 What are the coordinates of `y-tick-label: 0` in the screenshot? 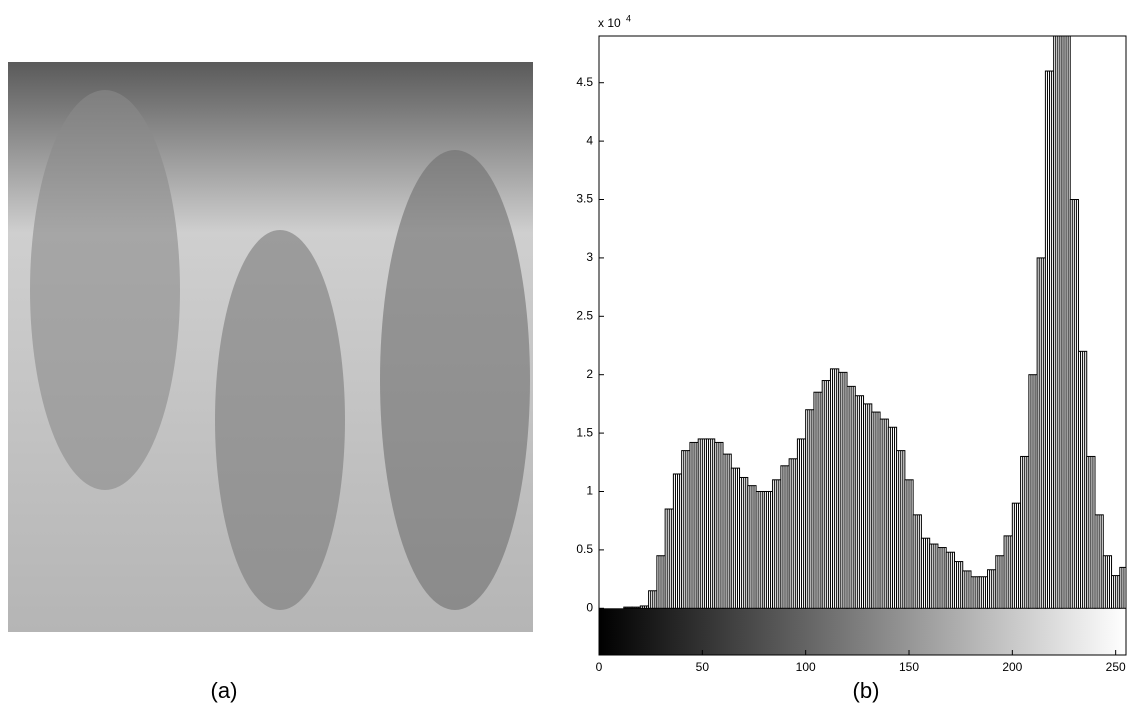 It's located at (589, 607).